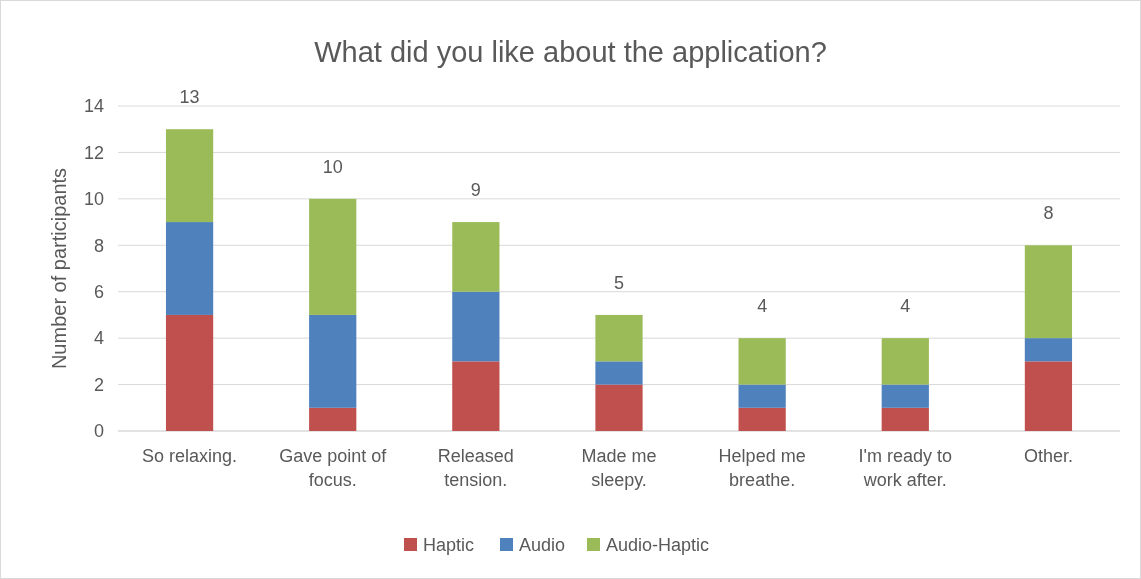 This screenshot has height=579, width=1141. I want to click on y-tick-label: 0, so click(98, 431).